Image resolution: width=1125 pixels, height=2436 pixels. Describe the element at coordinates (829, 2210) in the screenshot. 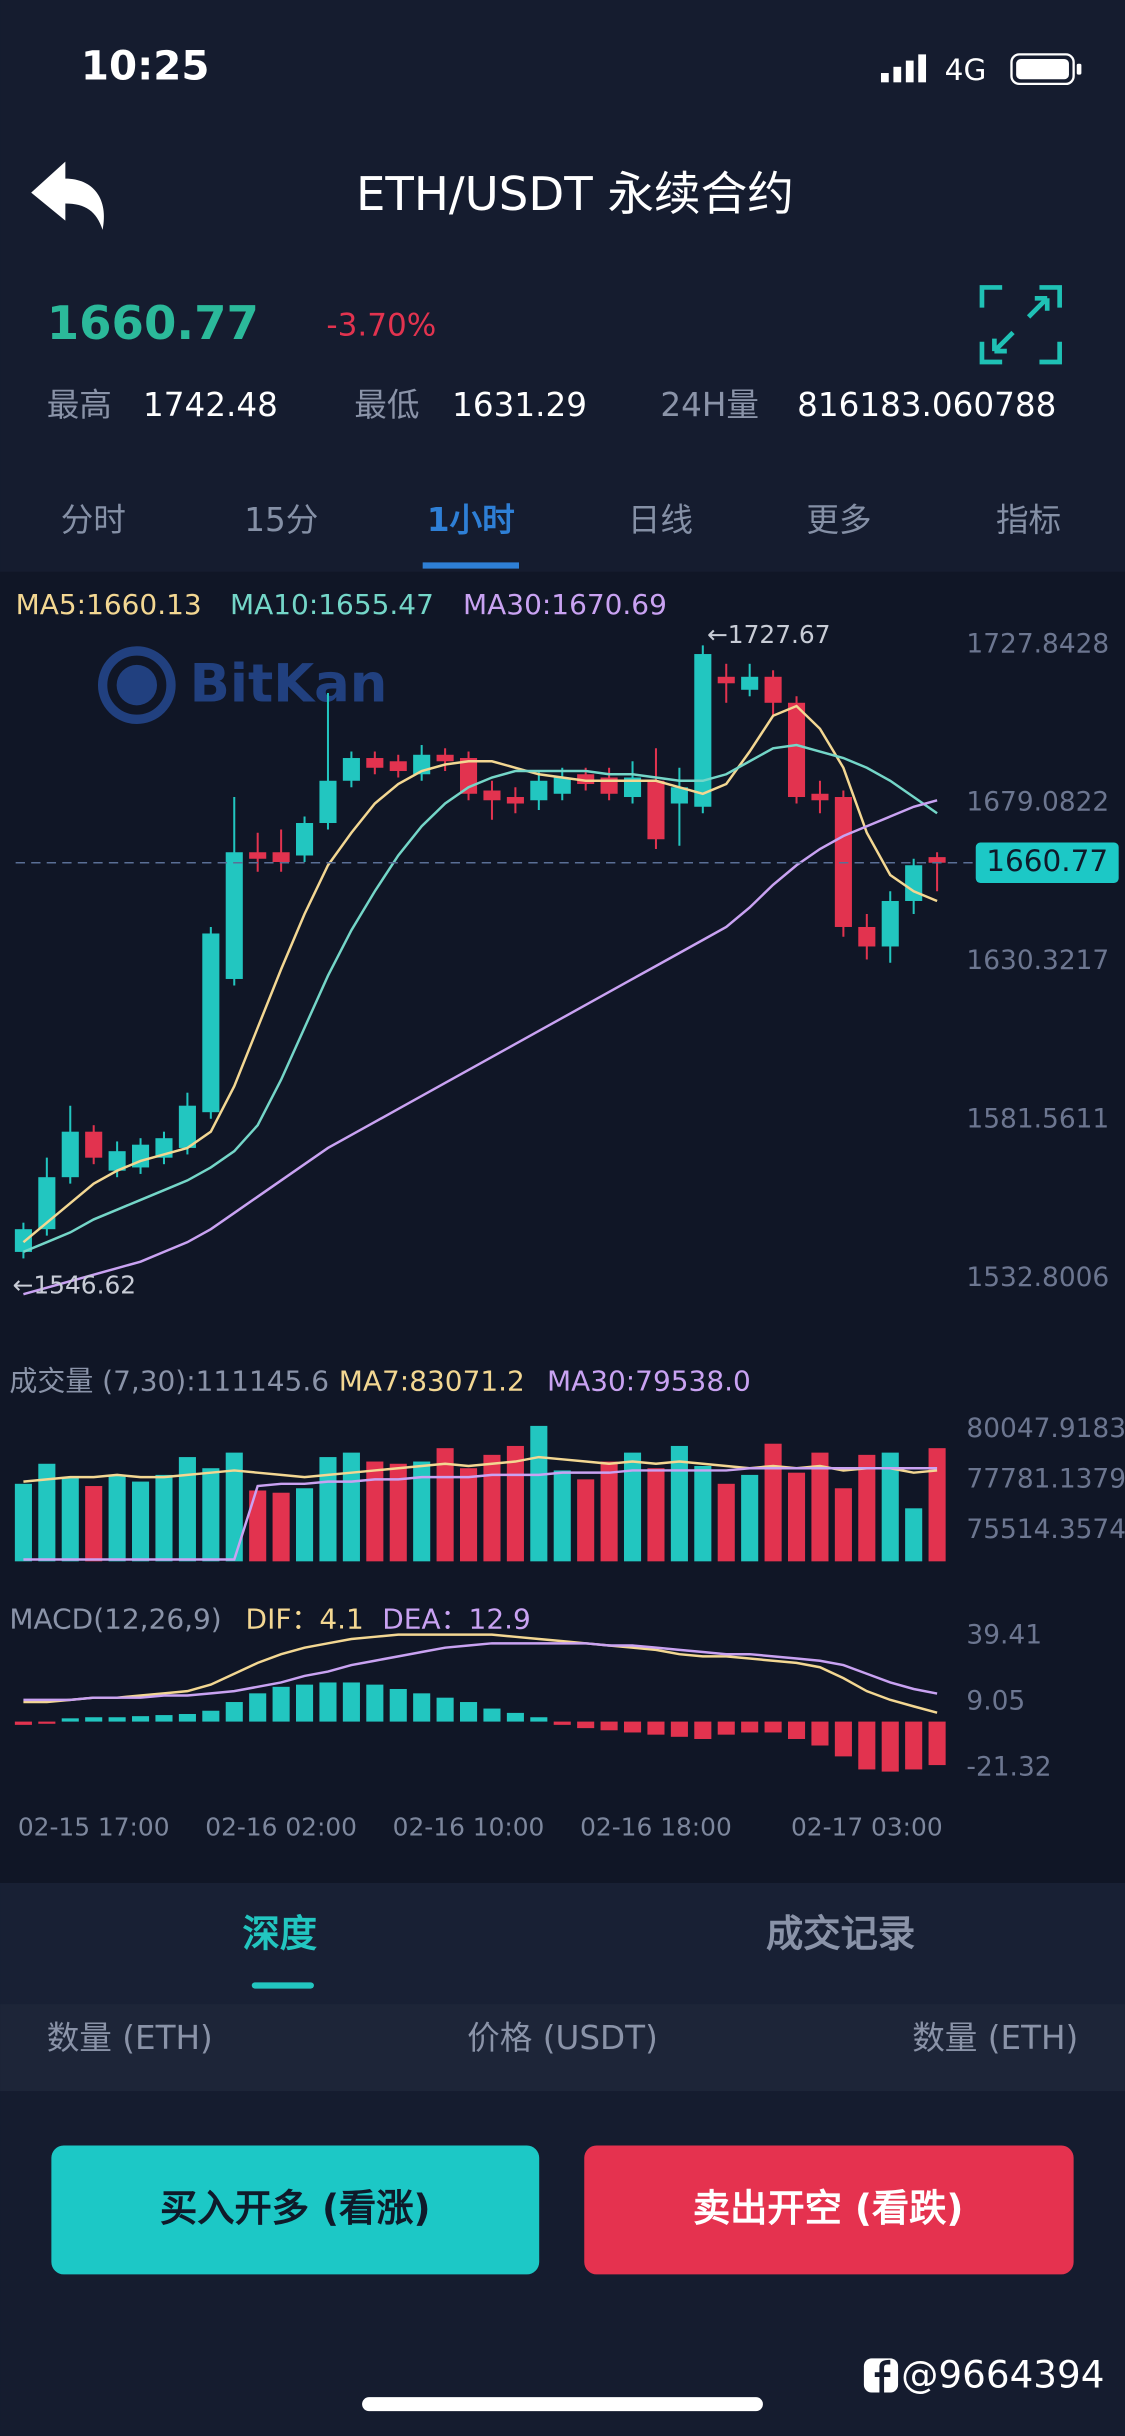

I see `sell-button` at that location.